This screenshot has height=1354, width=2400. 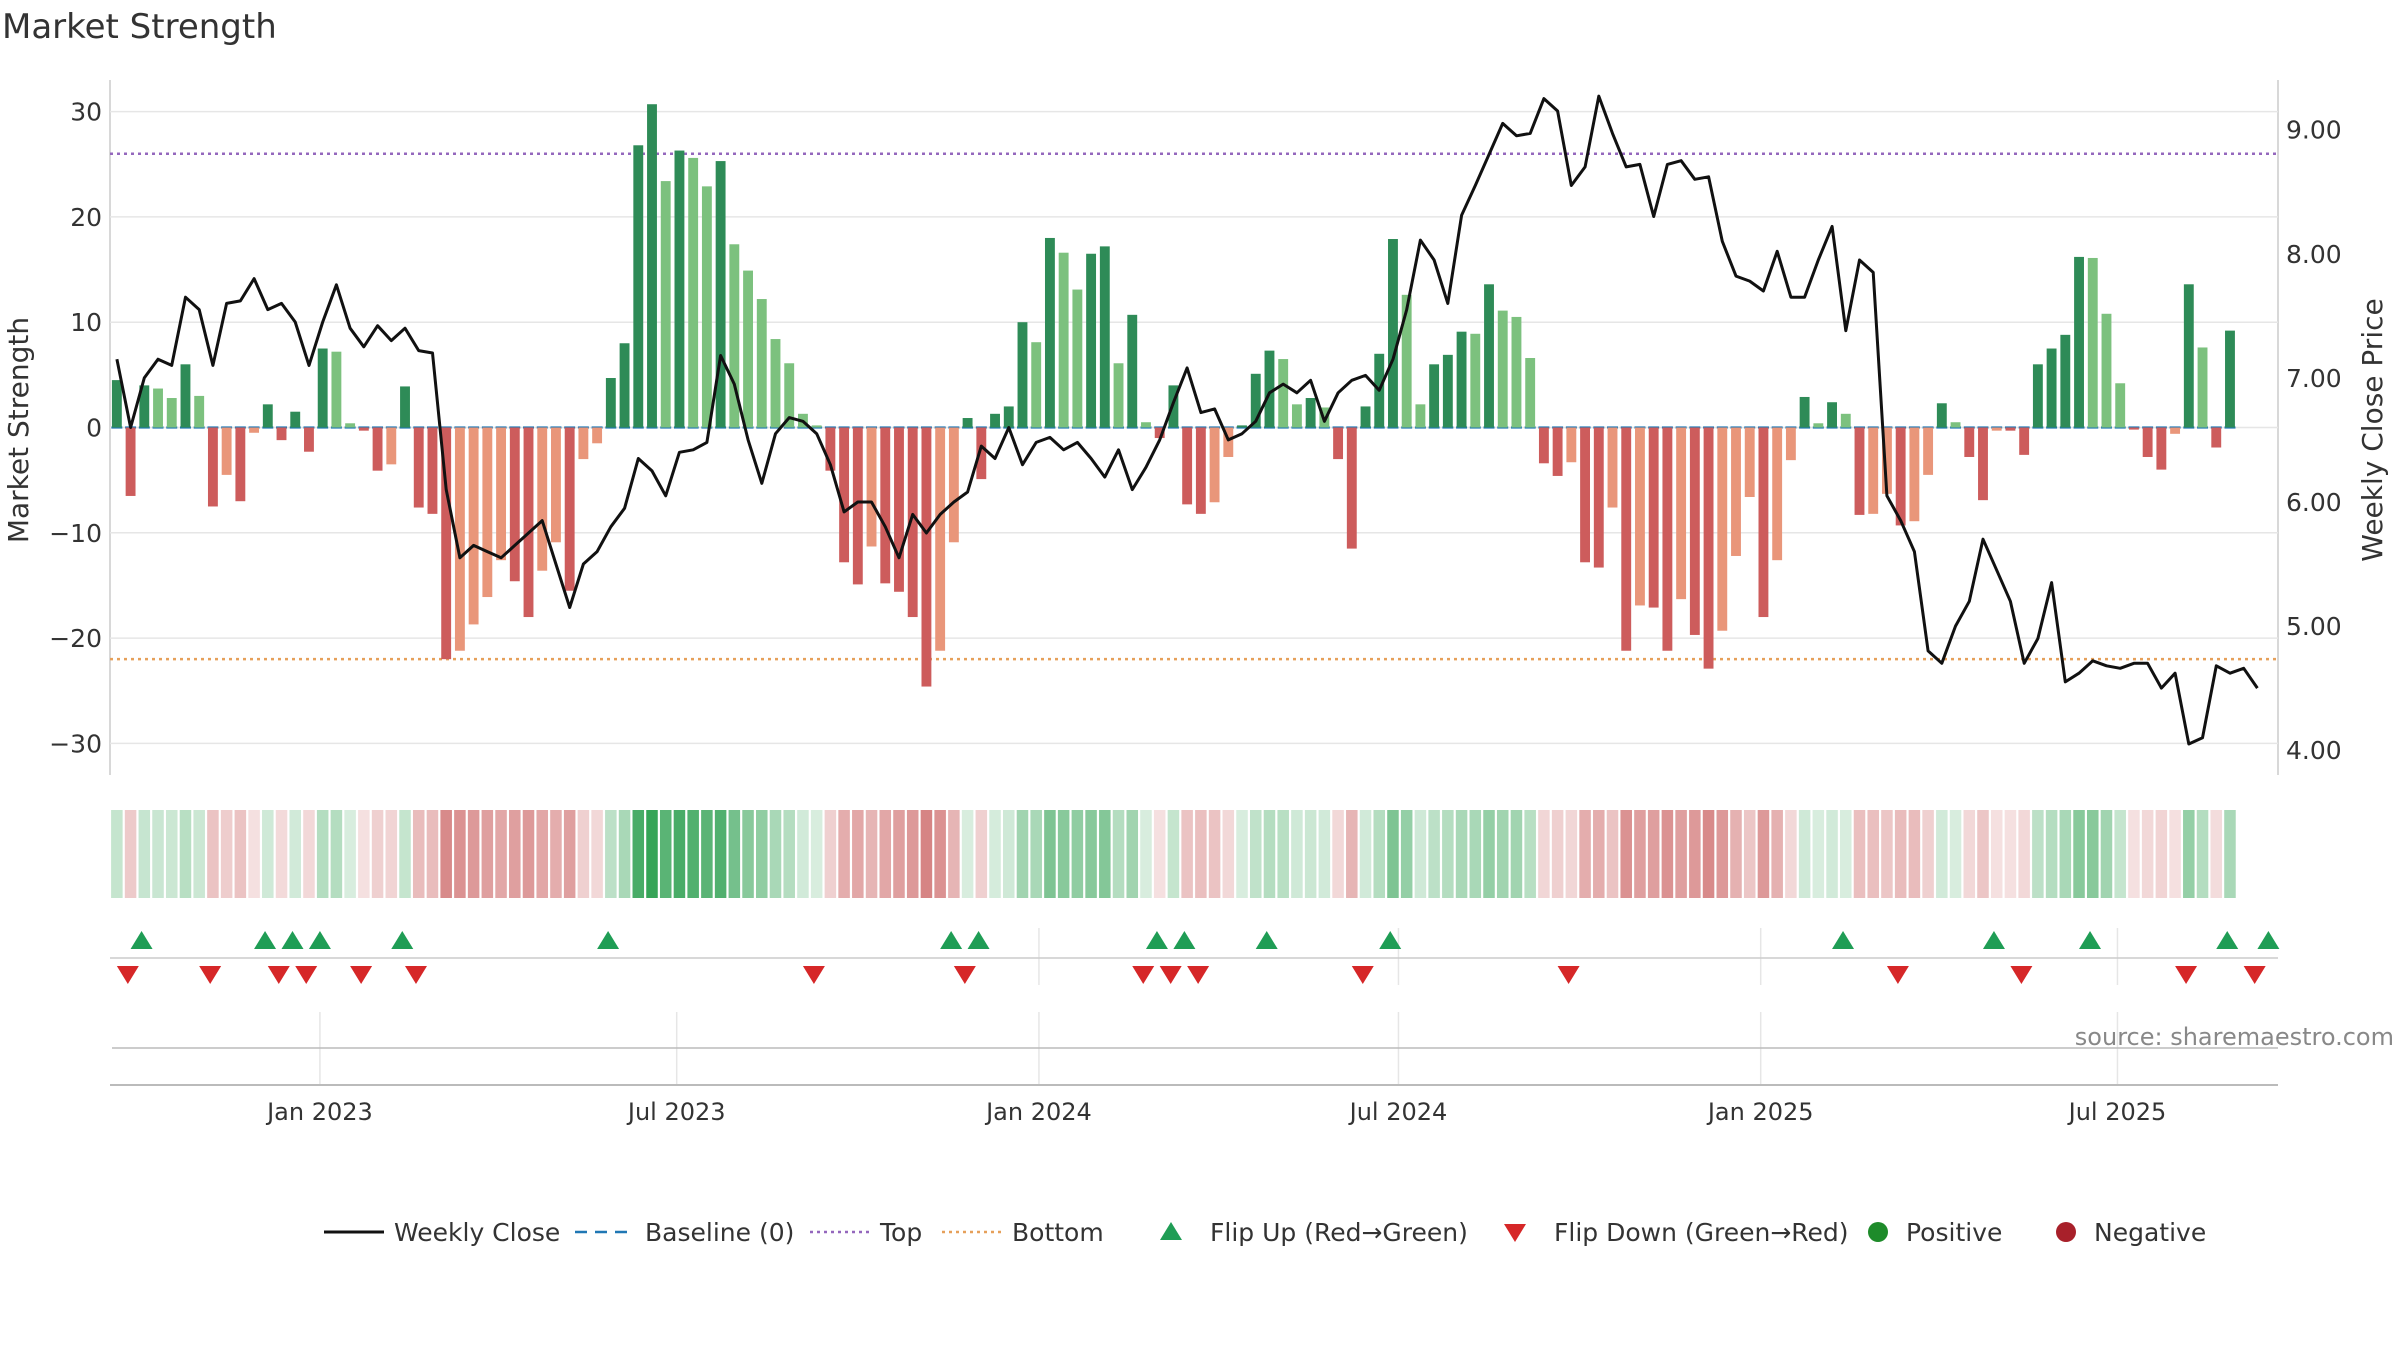 What do you see at coordinates (86, 322) in the screenshot?
I see `left-tick-label: 10` at bounding box center [86, 322].